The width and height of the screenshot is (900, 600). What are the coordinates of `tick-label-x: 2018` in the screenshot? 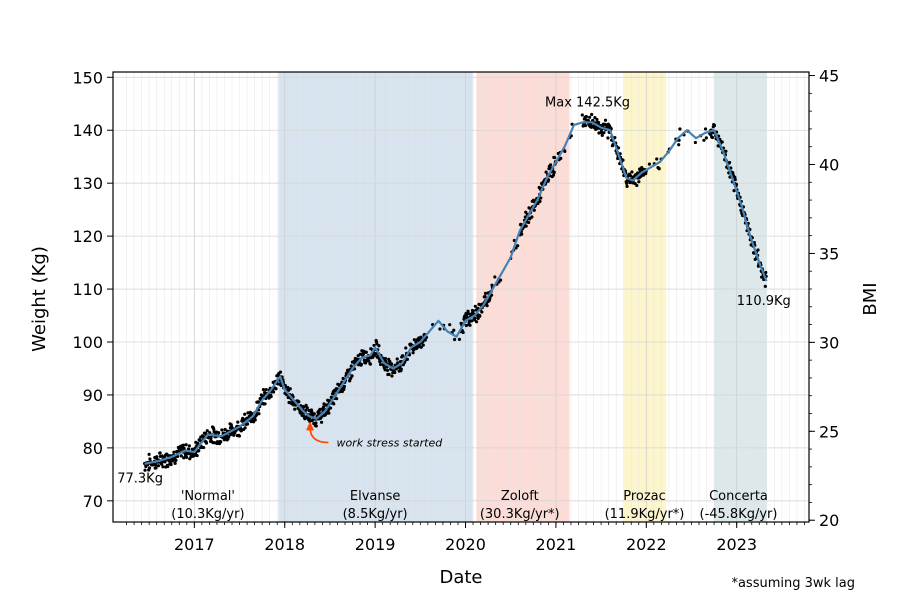 It's located at (284, 544).